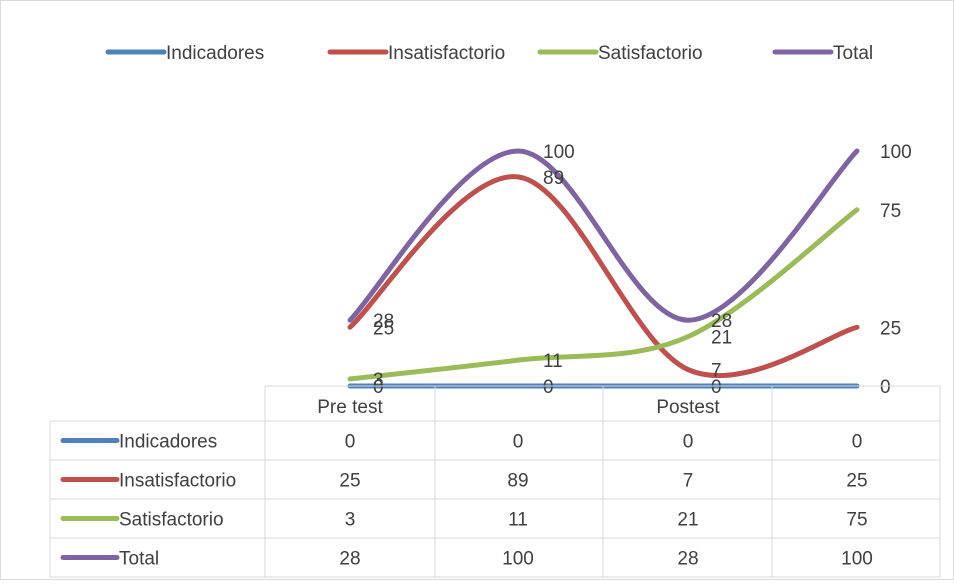 Image resolution: width=954 pixels, height=585 pixels. What do you see at coordinates (688, 481) in the screenshot?
I see `table-cell-insatisfactorio-2: 7` at bounding box center [688, 481].